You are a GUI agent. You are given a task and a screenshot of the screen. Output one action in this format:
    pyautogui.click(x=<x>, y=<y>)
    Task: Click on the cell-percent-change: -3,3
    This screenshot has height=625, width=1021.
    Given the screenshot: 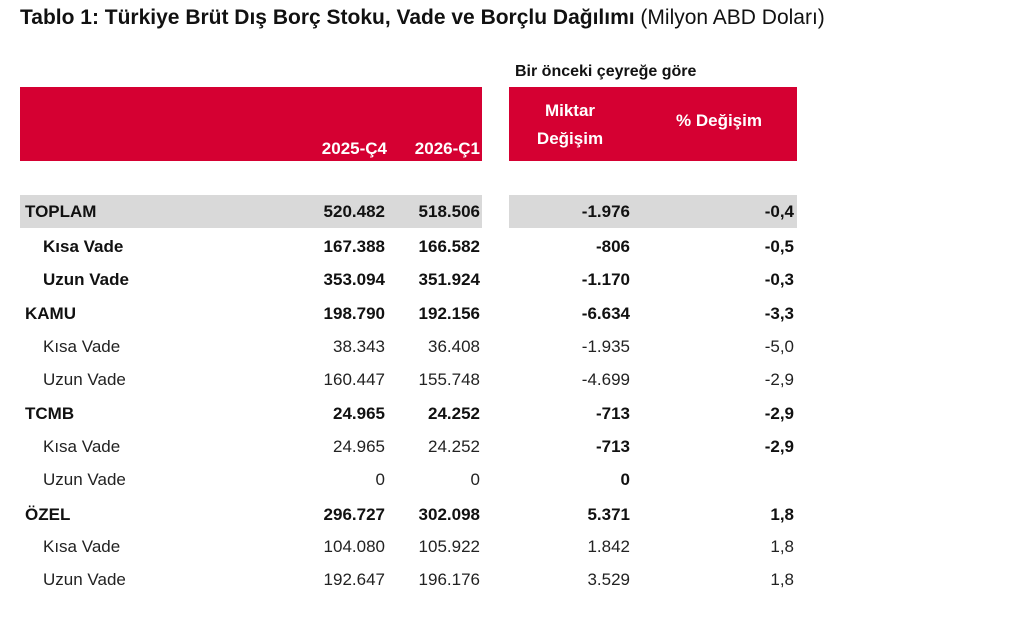 What is the action you would take?
    pyautogui.click(x=779, y=313)
    